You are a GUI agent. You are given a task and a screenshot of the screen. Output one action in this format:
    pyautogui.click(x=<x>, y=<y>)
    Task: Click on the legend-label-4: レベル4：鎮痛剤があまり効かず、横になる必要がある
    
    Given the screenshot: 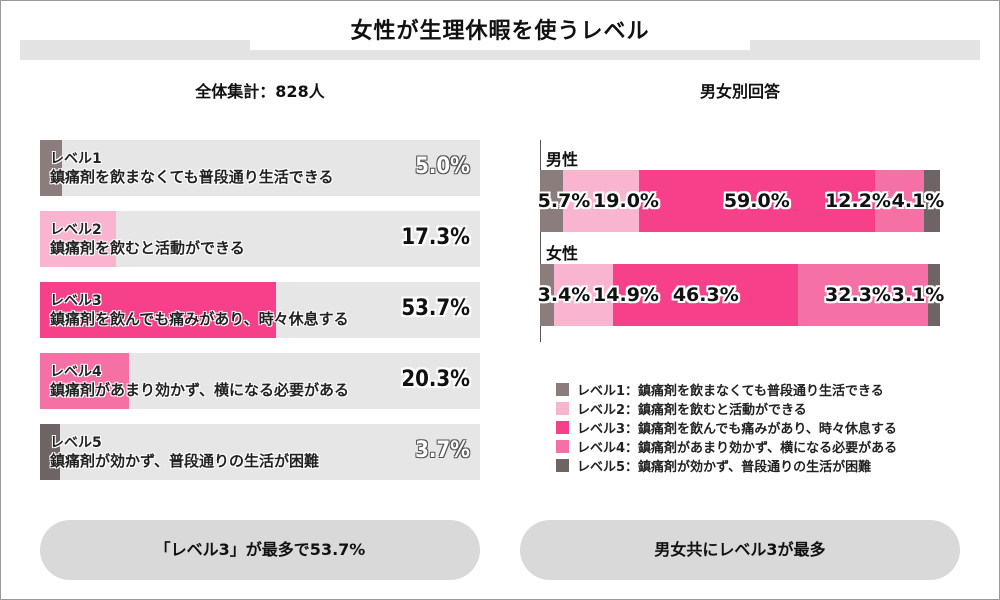 What is the action you would take?
    pyautogui.click(x=737, y=448)
    